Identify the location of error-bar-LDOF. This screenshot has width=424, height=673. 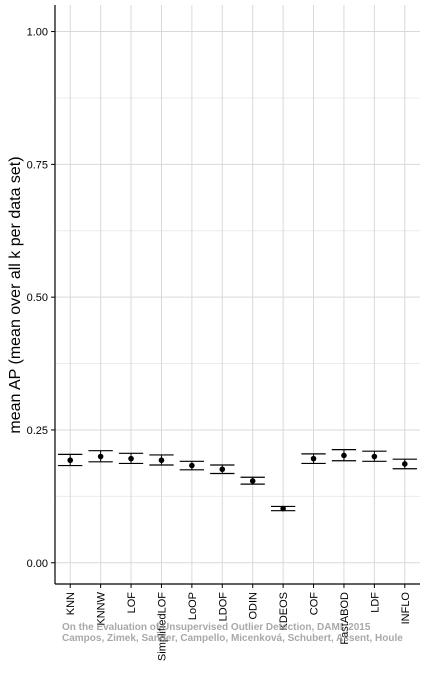
(222, 469).